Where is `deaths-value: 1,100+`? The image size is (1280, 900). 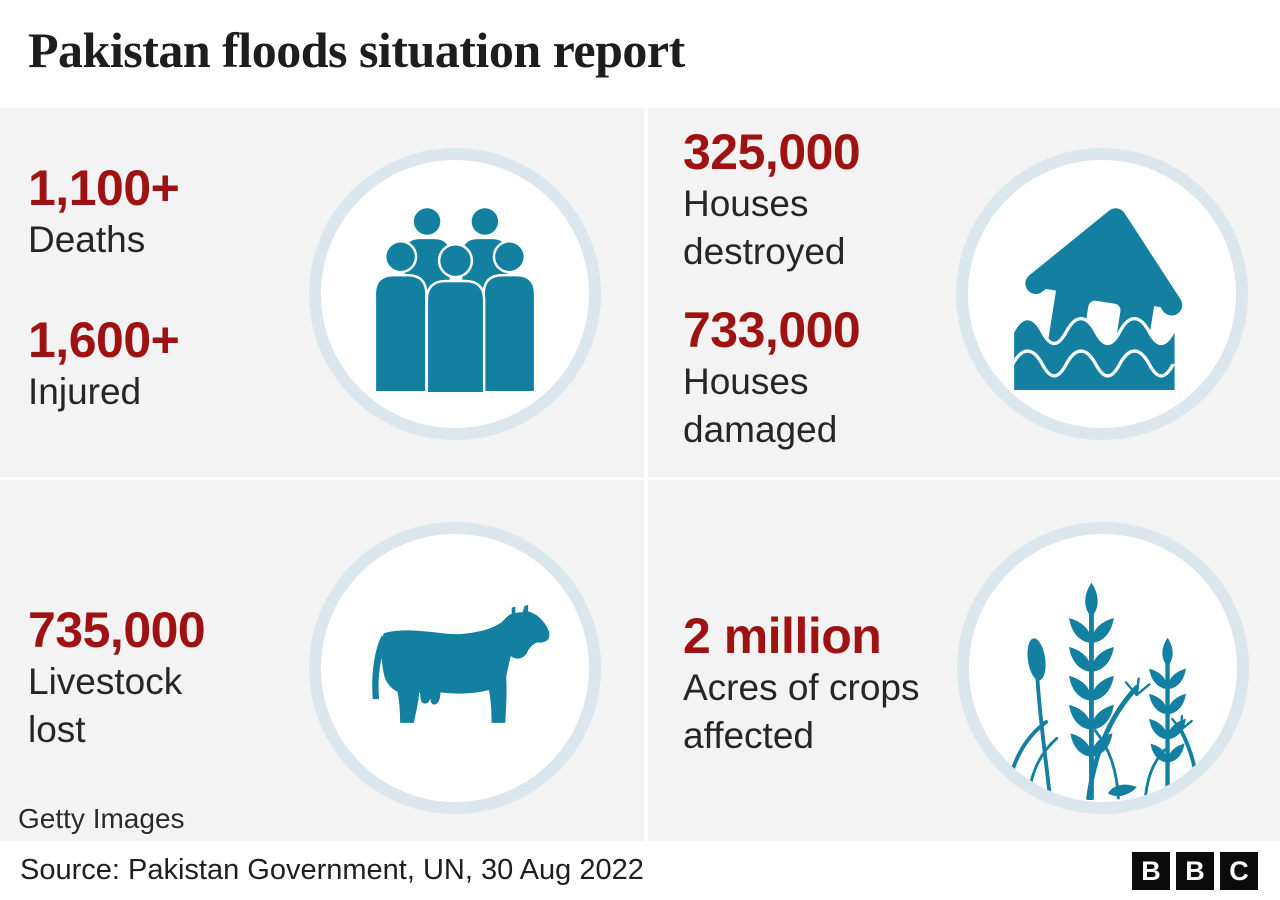
deaths-value: 1,100+ is located at coordinates (104, 188).